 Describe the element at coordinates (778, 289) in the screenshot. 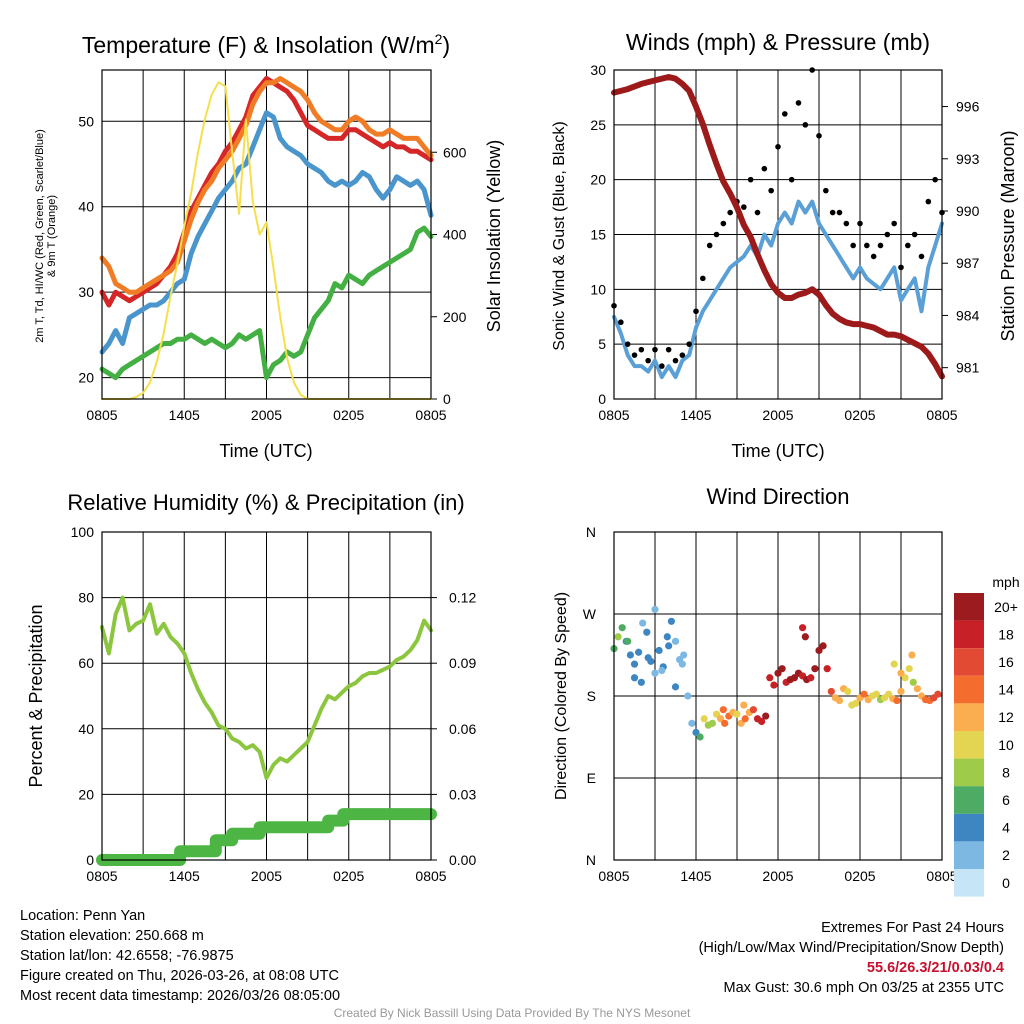

I see `wind-series-wind` at that location.